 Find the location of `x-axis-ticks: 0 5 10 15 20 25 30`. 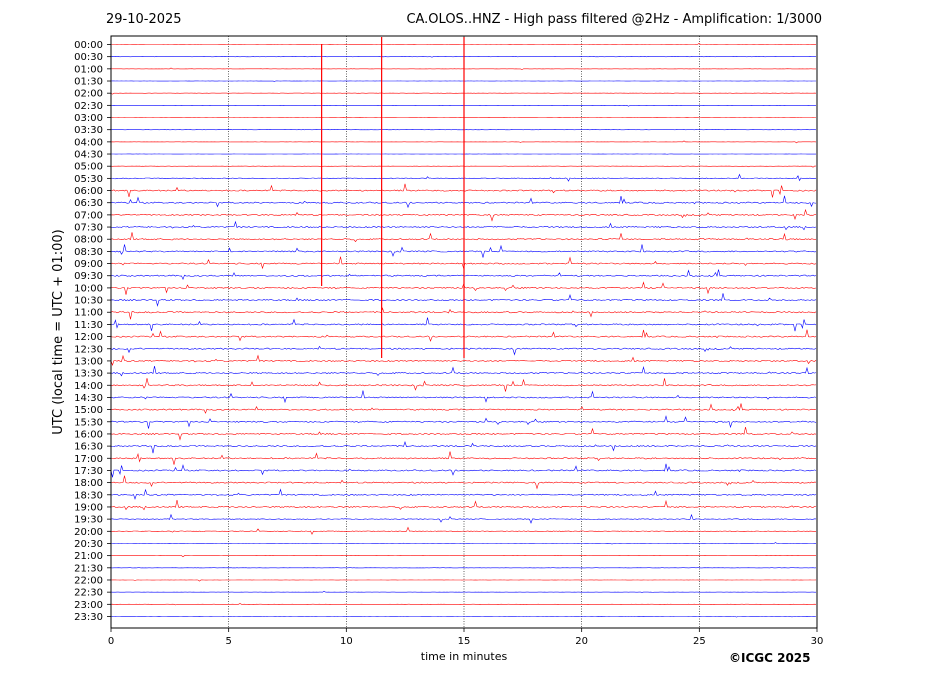

x-axis-ticks: 0 5 10 15 20 25 30 is located at coordinates (466, 637).